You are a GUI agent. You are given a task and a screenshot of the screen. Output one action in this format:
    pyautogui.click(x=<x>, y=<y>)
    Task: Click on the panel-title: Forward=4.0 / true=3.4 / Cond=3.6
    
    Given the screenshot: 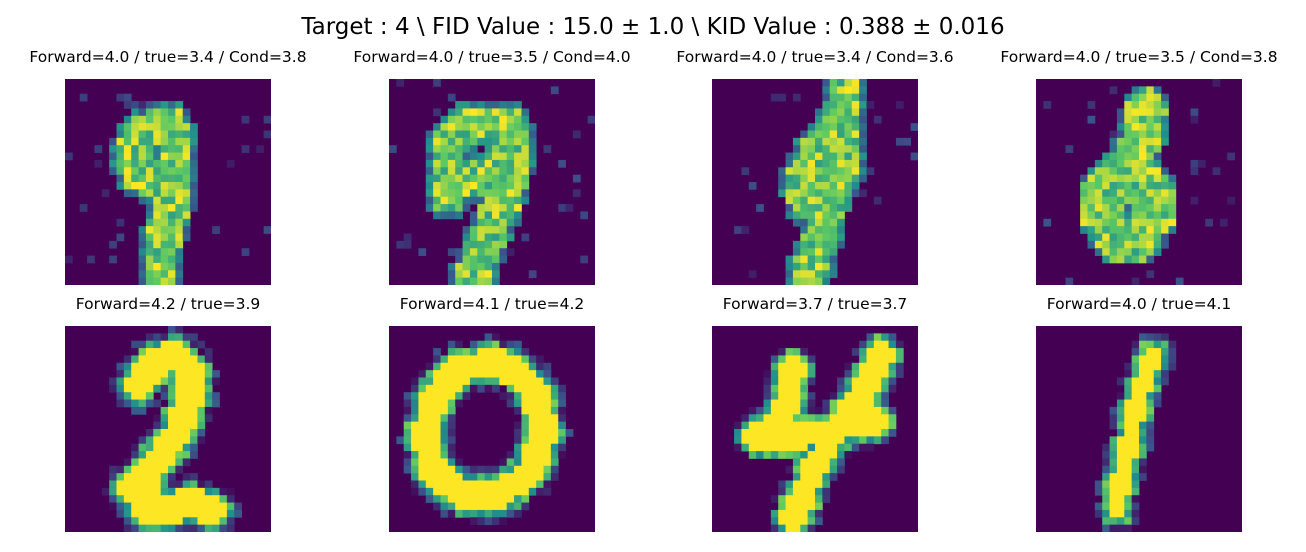 What is the action you would take?
    pyautogui.click(x=815, y=57)
    